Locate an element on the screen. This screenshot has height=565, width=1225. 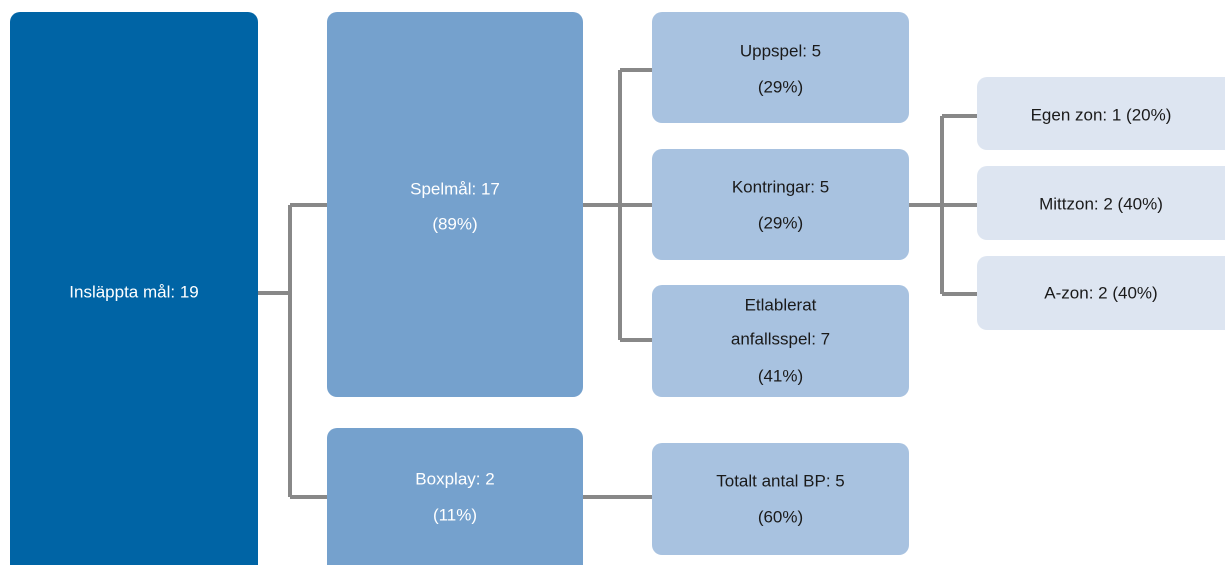
node-label: (89%) is located at coordinates (454, 223).